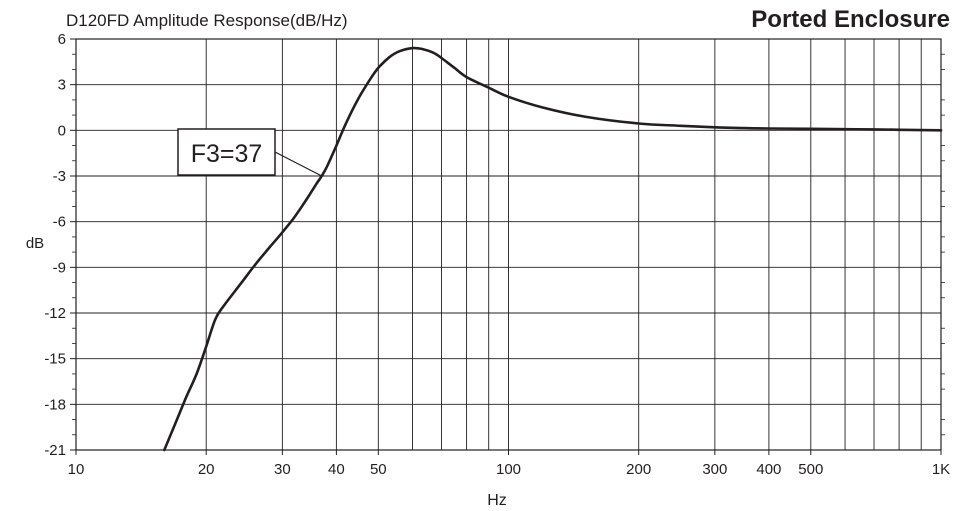 Image resolution: width=973 pixels, height=511 pixels. Describe the element at coordinates (768, 469) in the screenshot. I see `x-tick-label: 400` at that location.